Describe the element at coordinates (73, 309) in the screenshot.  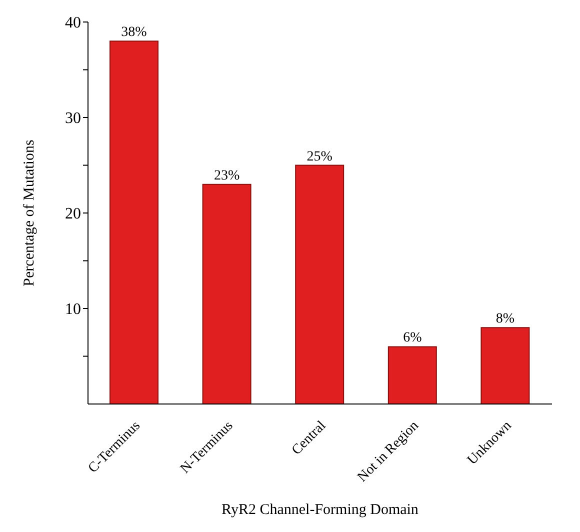
I see `y-tick-label: 10` at that location.